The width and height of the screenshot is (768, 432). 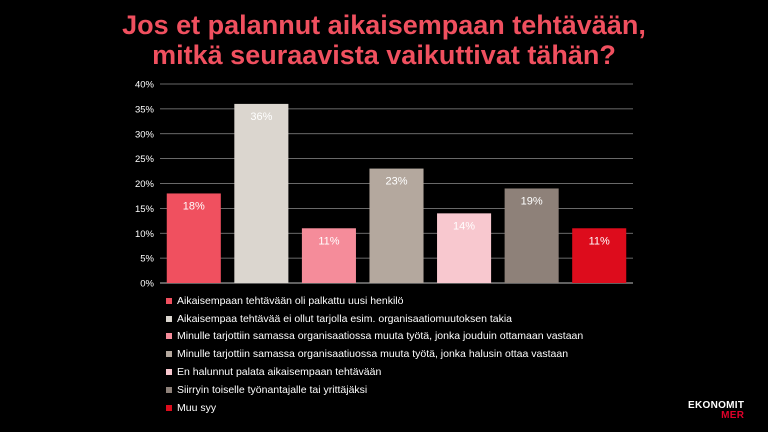 I want to click on y-tick-label: 20%, so click(x=145, y=184).